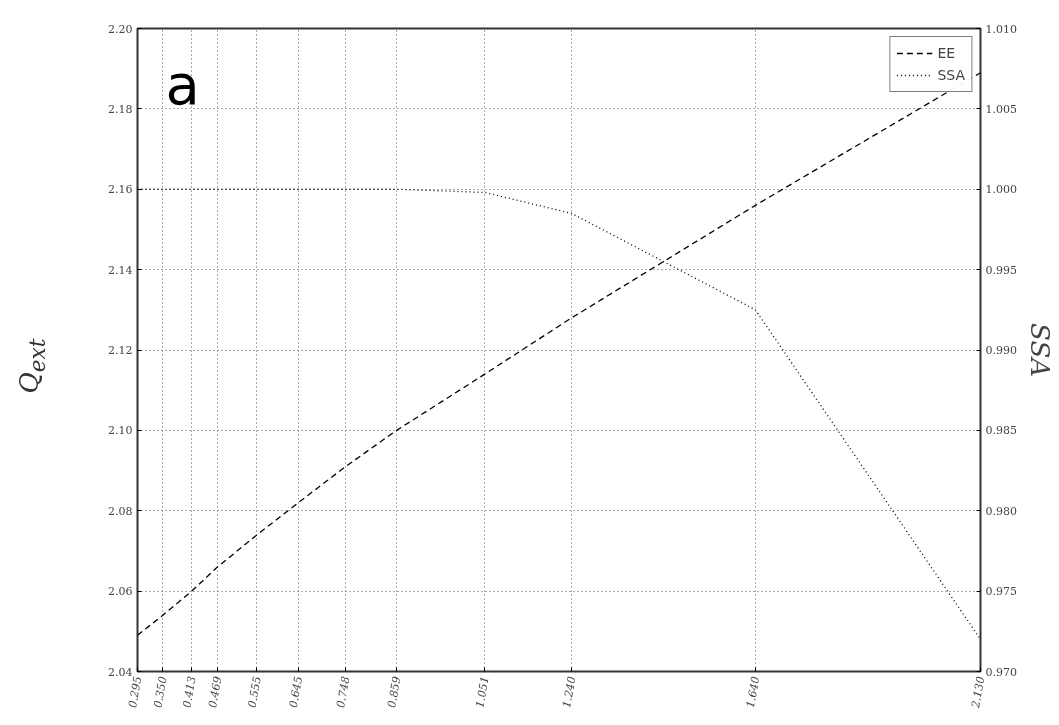  I want to click on legend-label: SSA, so click(951, 75).